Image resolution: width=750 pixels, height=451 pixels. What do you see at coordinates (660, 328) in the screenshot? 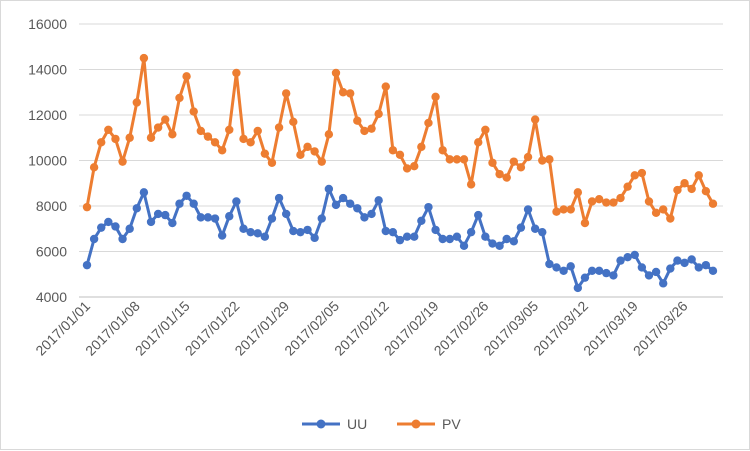
I see `x-tick-label: 2017/03/26` at bounding box center [660, 328].